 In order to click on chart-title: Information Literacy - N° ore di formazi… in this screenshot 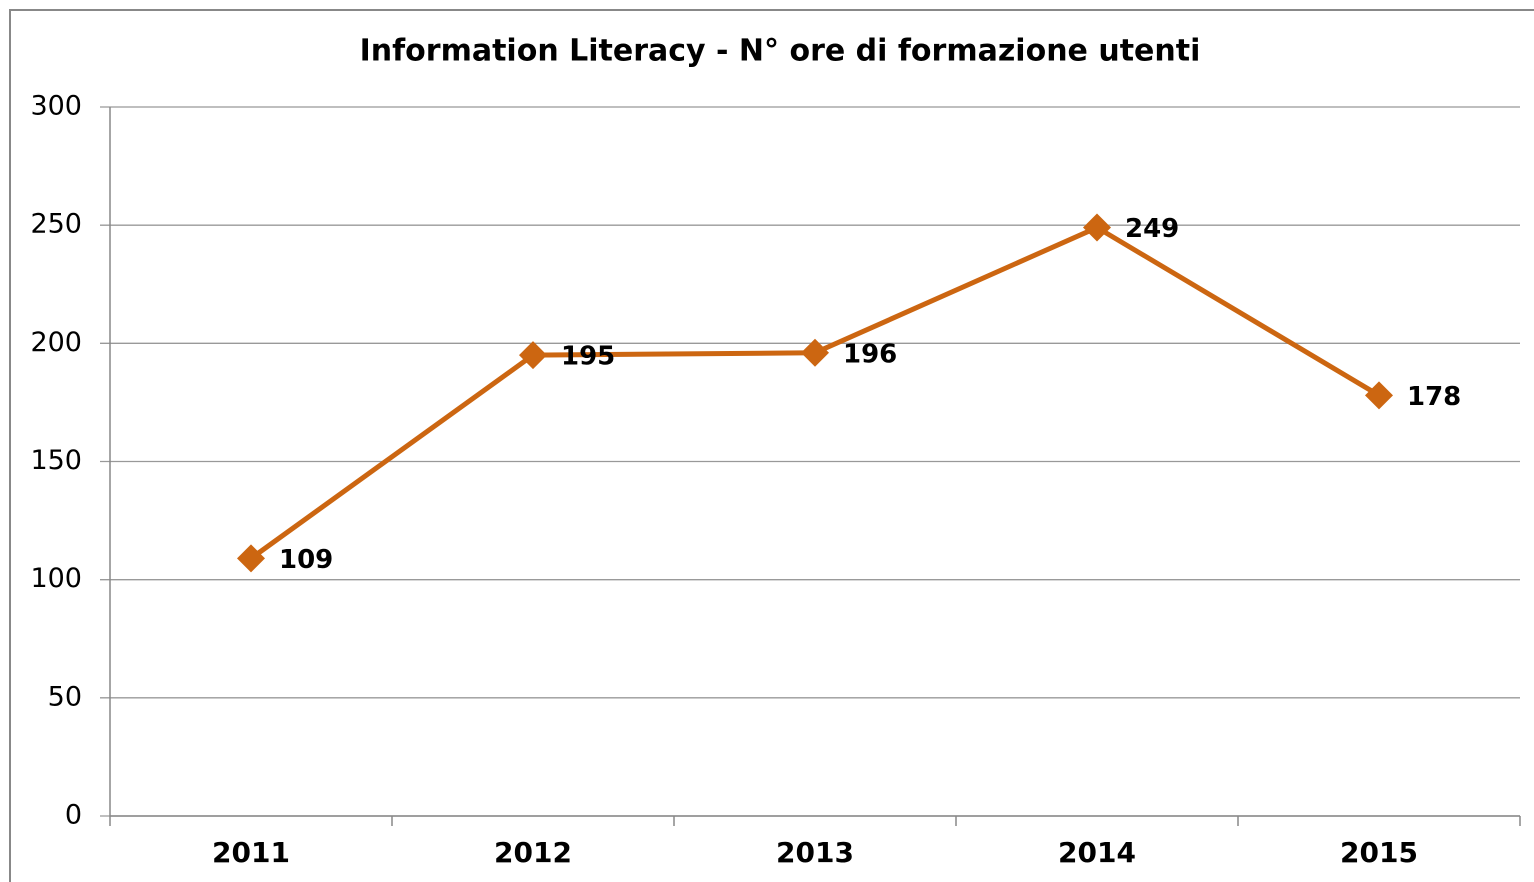, I will do `click(780, 51)`.